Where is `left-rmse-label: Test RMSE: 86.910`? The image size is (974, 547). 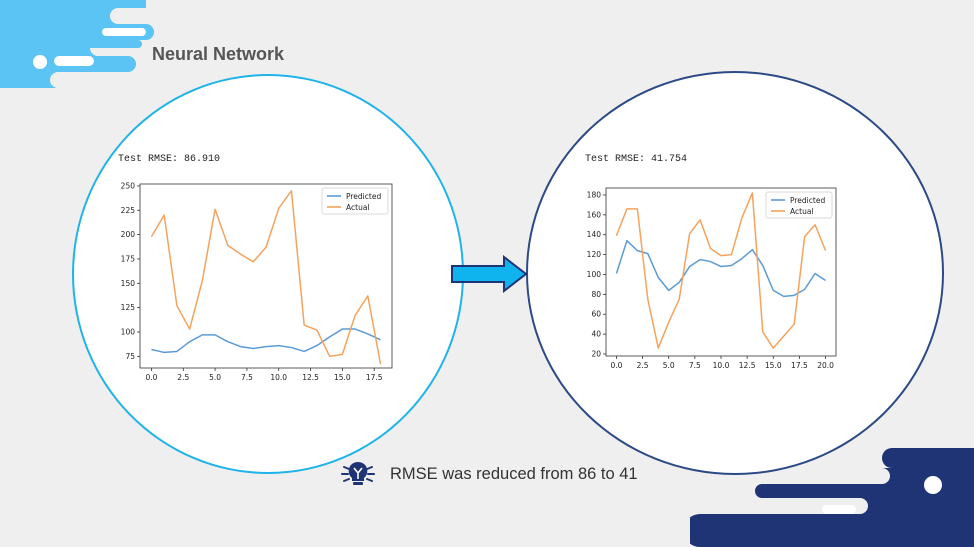
left-rmse-label: Test RMSE: 86.910 is located at coordinates (169, 159).